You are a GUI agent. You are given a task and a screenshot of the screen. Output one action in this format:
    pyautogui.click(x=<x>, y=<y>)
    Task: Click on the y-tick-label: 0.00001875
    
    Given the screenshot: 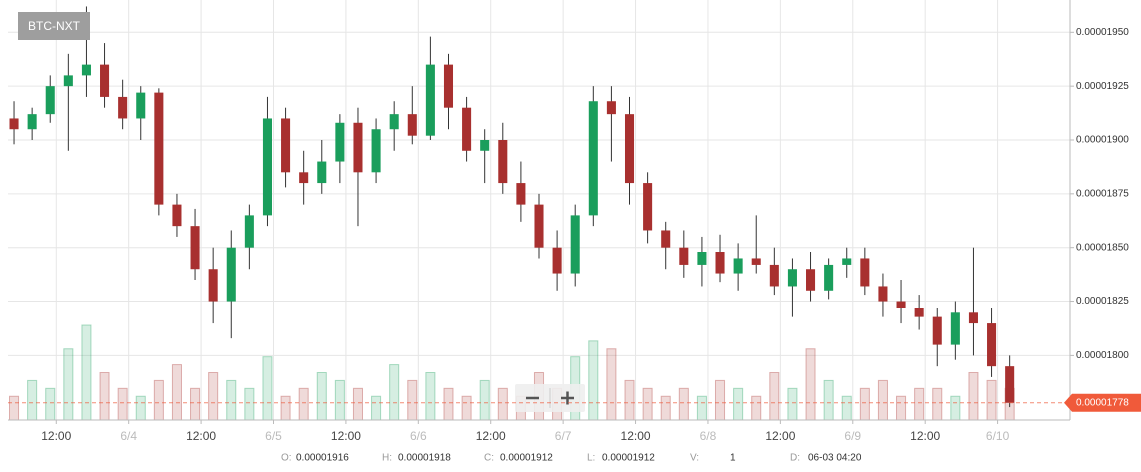 What is the action you would take?
    pyautogui.click(x=1102, y=193)
    